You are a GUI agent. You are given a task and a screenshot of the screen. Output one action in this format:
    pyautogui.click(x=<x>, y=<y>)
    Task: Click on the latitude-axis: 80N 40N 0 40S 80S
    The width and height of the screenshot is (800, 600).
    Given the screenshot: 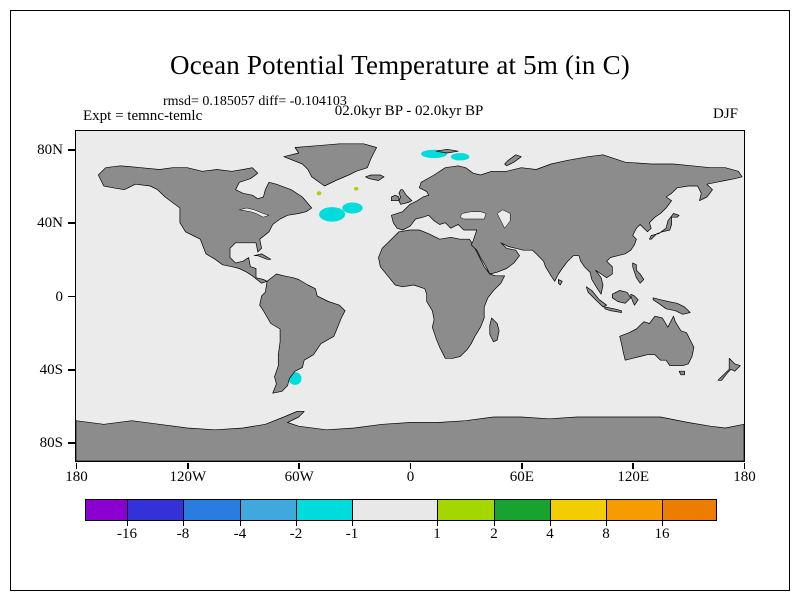 What is the action you would take?
    pyautogui.click(x=34, y=300)
    